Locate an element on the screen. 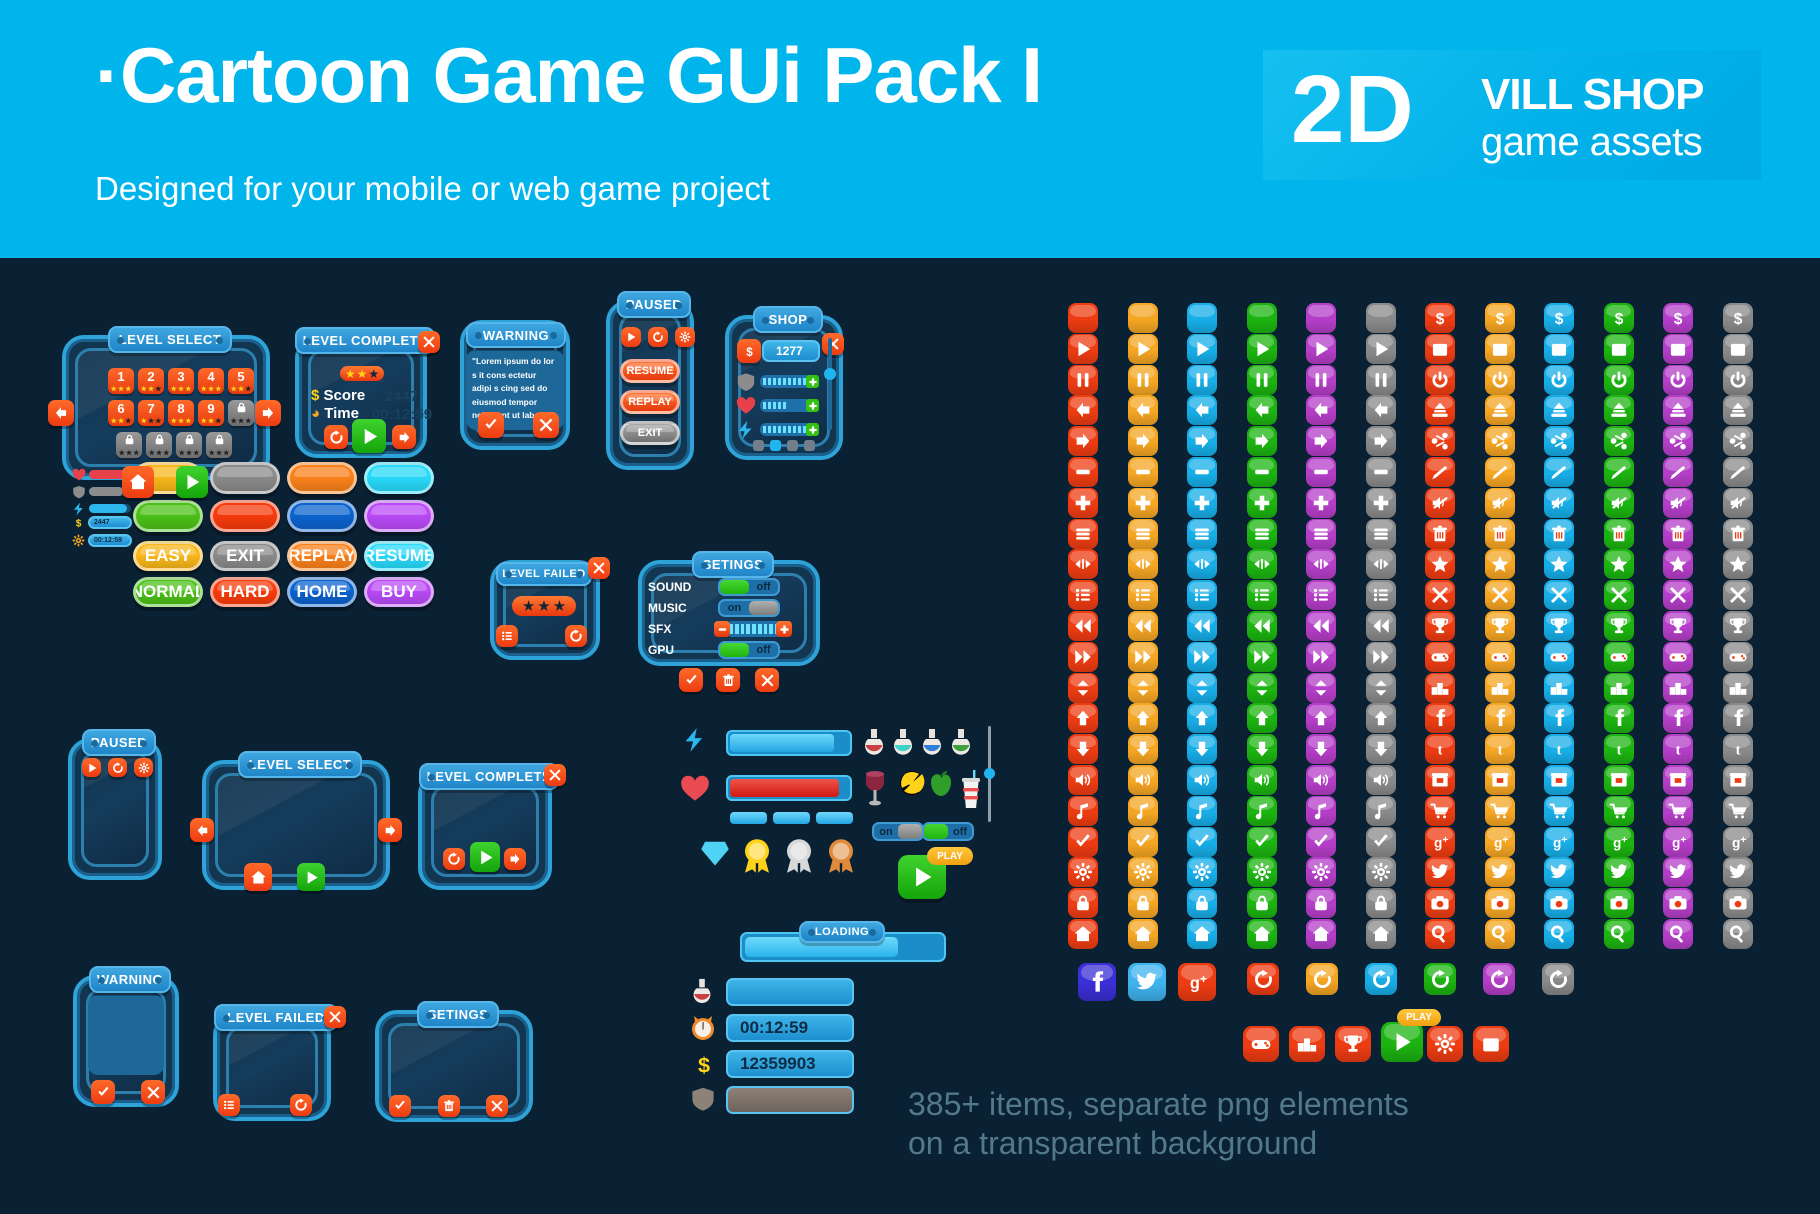 The height and width of the screenshot is (1214, 1820). grid-icon-expand-icon is located at coordinates (1380, 564).